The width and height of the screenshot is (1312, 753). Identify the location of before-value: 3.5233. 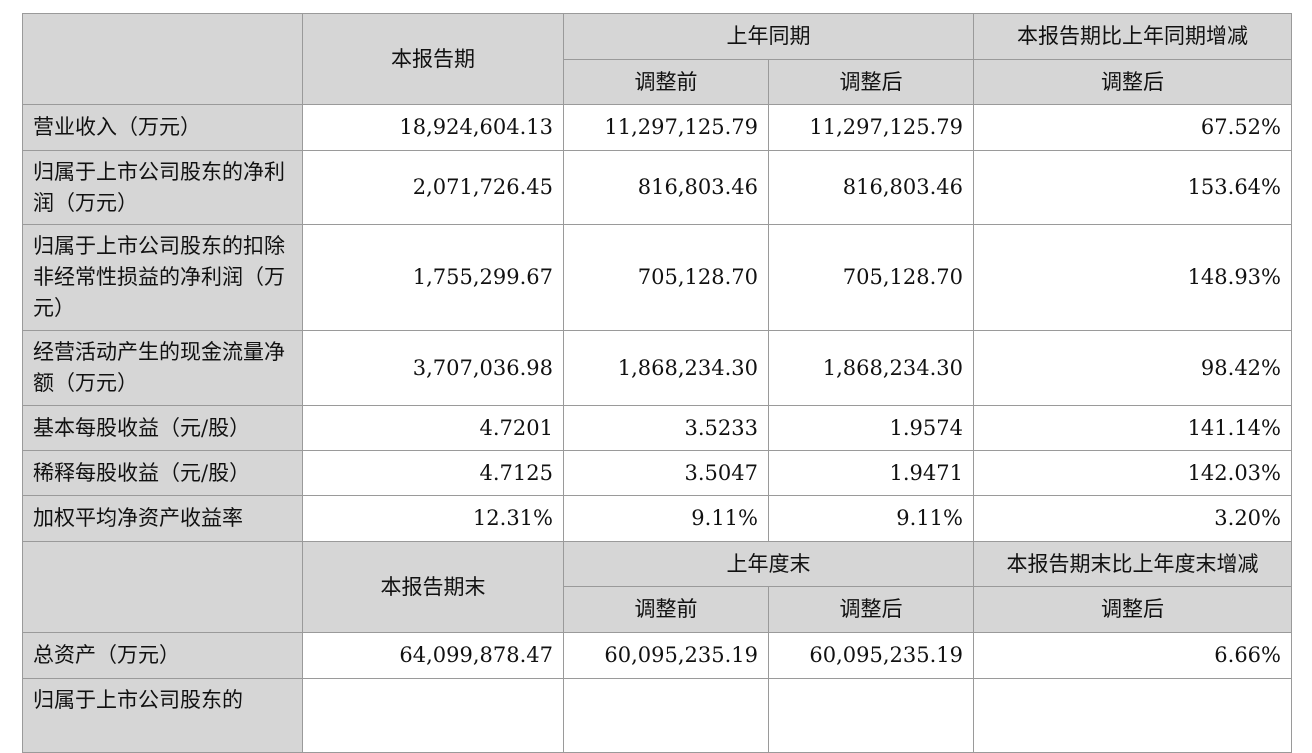
(666, 428).